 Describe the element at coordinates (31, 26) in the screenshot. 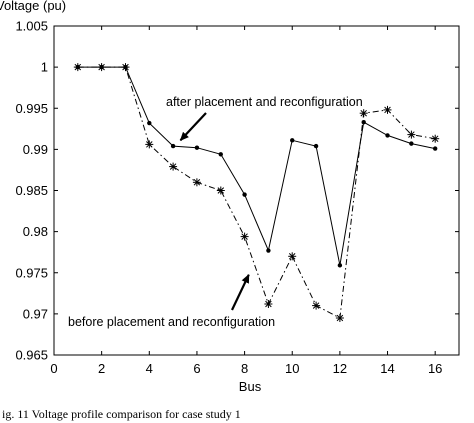

I see `y-tick-label: 1.005` at that location.